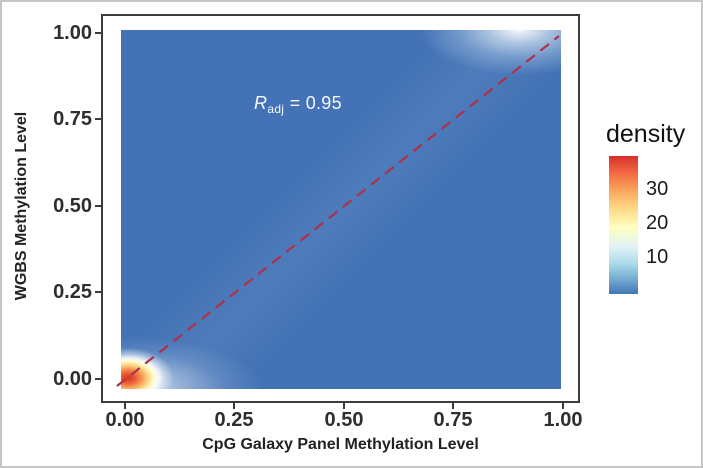 The width and height of the screenshot is (703, 468). What do you see at coordinates (340, 444) in the screenshot?
I see `x-axis-title: CpG Galaxy Panel Methylation Level` at bounding box center [340, 444].